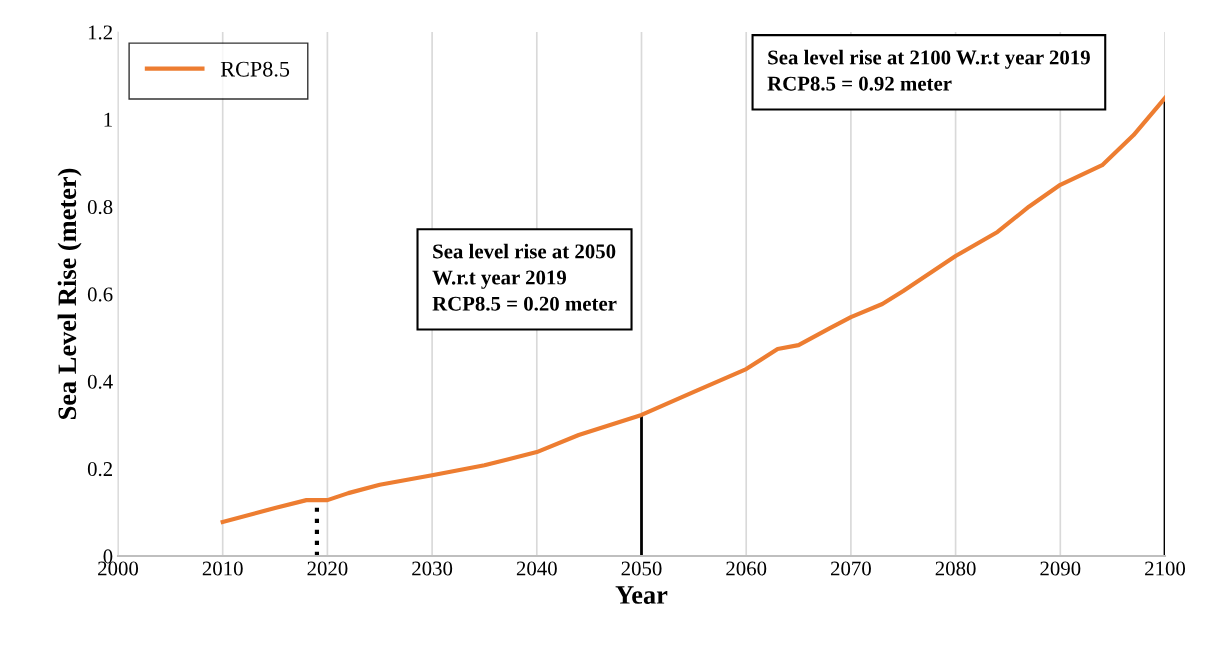 The image size is (1205, 653). What do you see at coordinates (69, 293) in the screenshot?
I see `y-axis-title: Sea Level Rise (meter)` at bounding box center [69, 293].